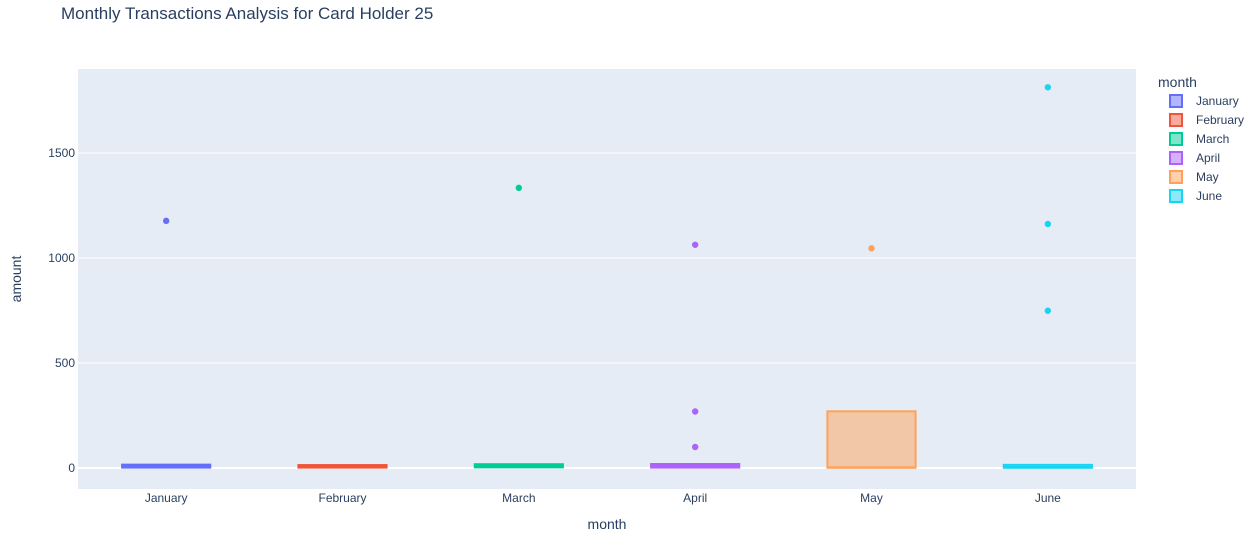 This screenshot has height=538, width=1260. Describe the element at coordinates (61, 258) in the screenshot. I see `y-tick-label: 1000` at that location.